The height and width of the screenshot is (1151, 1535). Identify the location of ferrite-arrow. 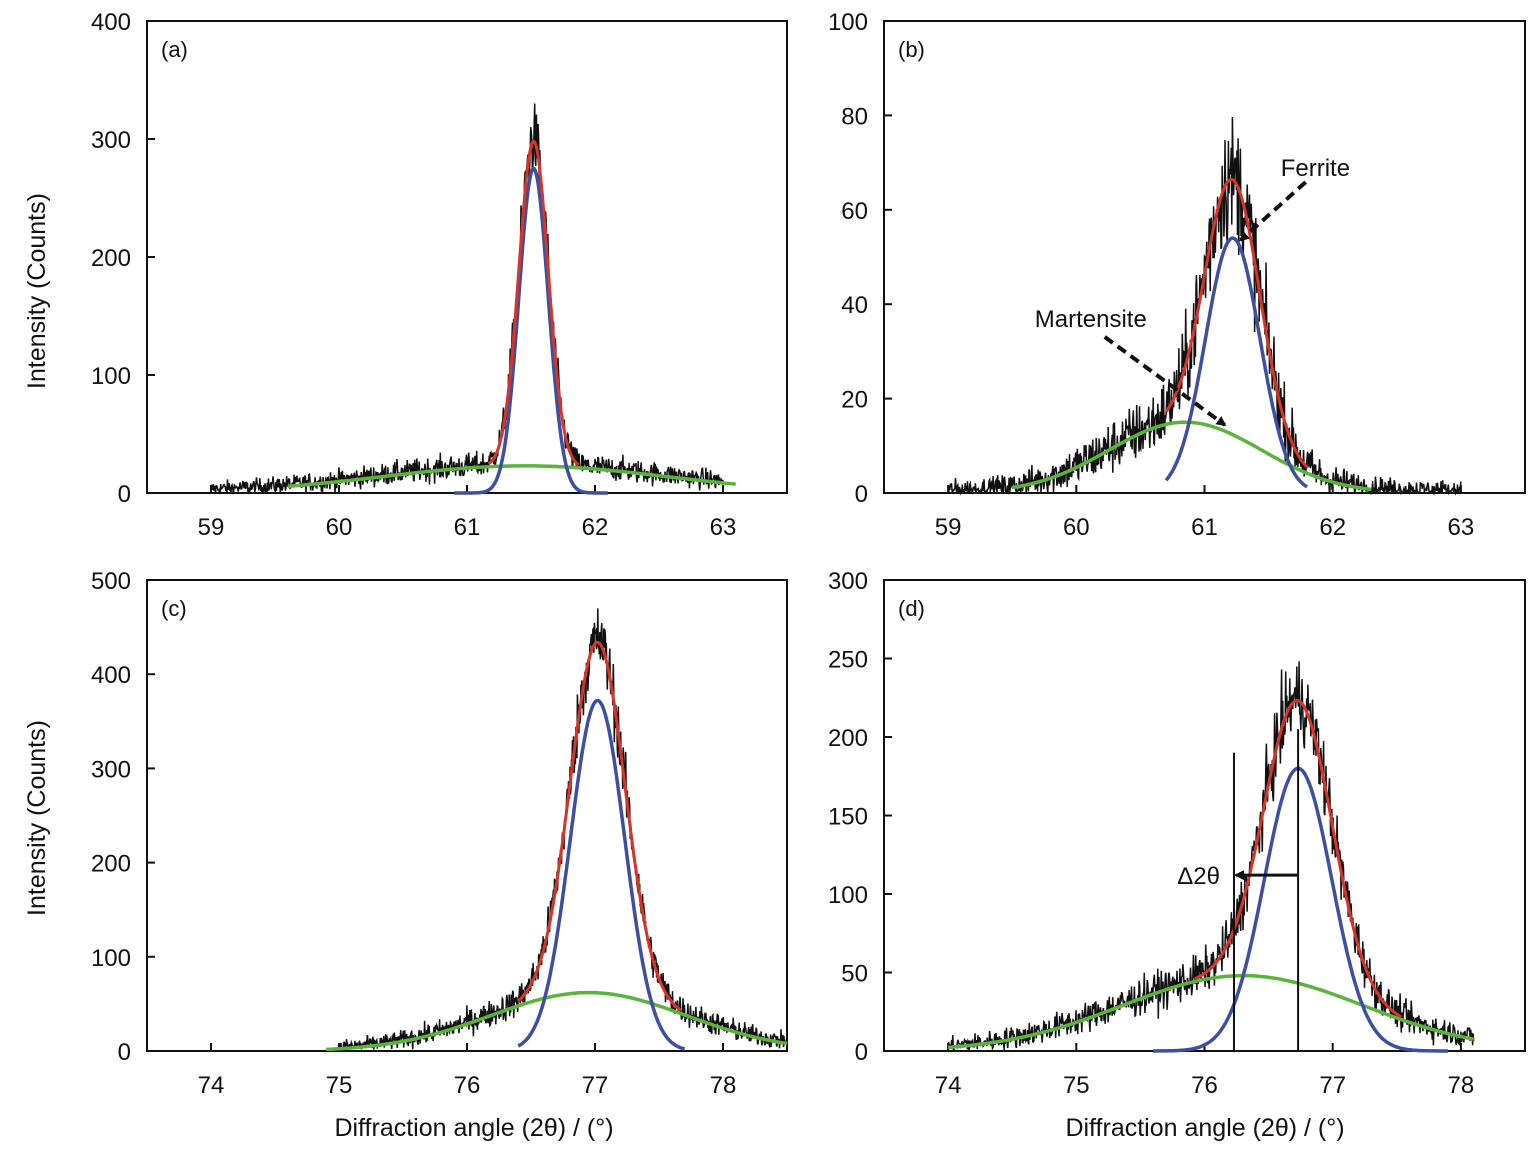
(1273, 211).